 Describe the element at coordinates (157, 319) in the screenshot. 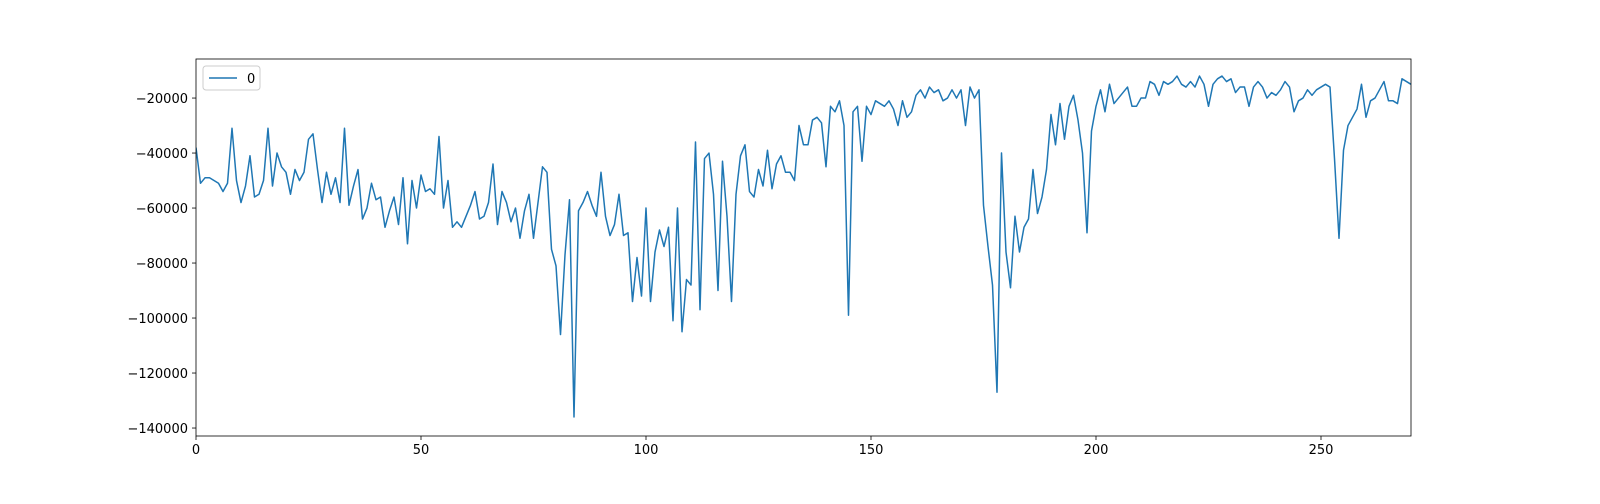

I see `y-tick-label: −100000` at that location.